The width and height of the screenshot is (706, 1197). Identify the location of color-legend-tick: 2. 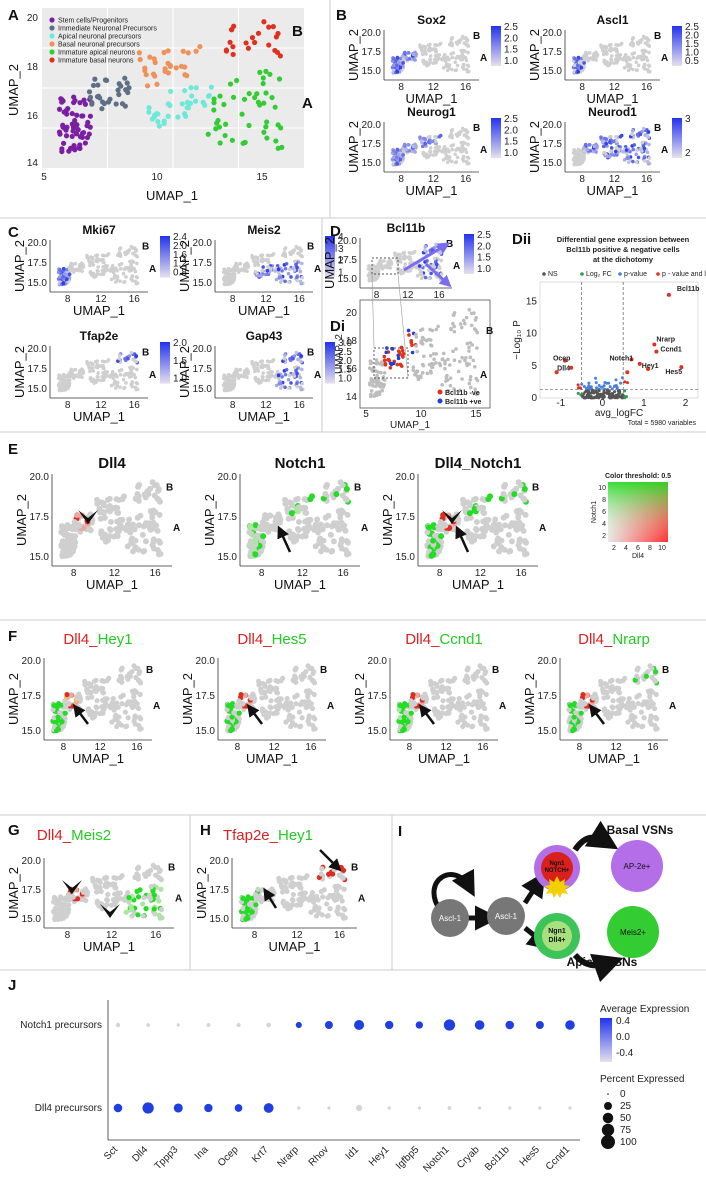
(688, 153).